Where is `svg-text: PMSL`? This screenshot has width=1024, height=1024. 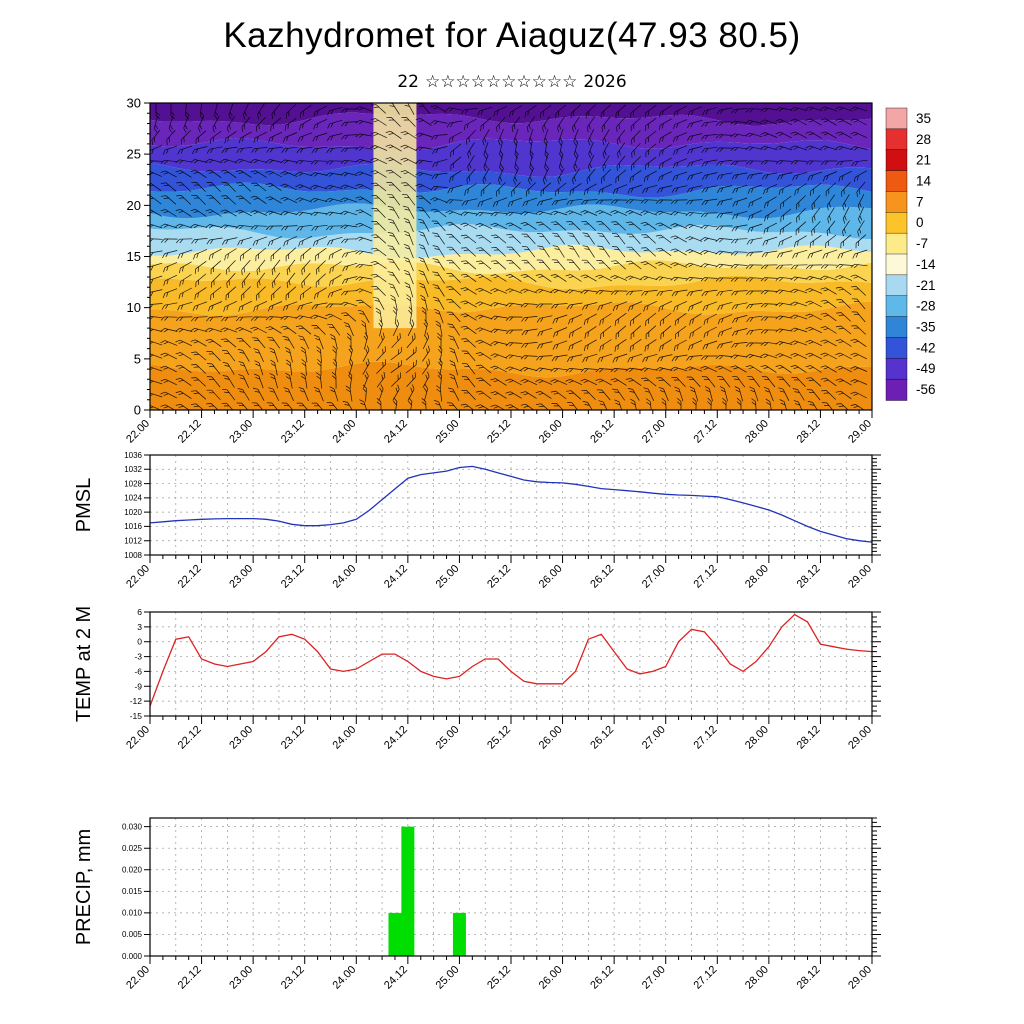
svg-text: PMSL is located at coordinates (84, 505).